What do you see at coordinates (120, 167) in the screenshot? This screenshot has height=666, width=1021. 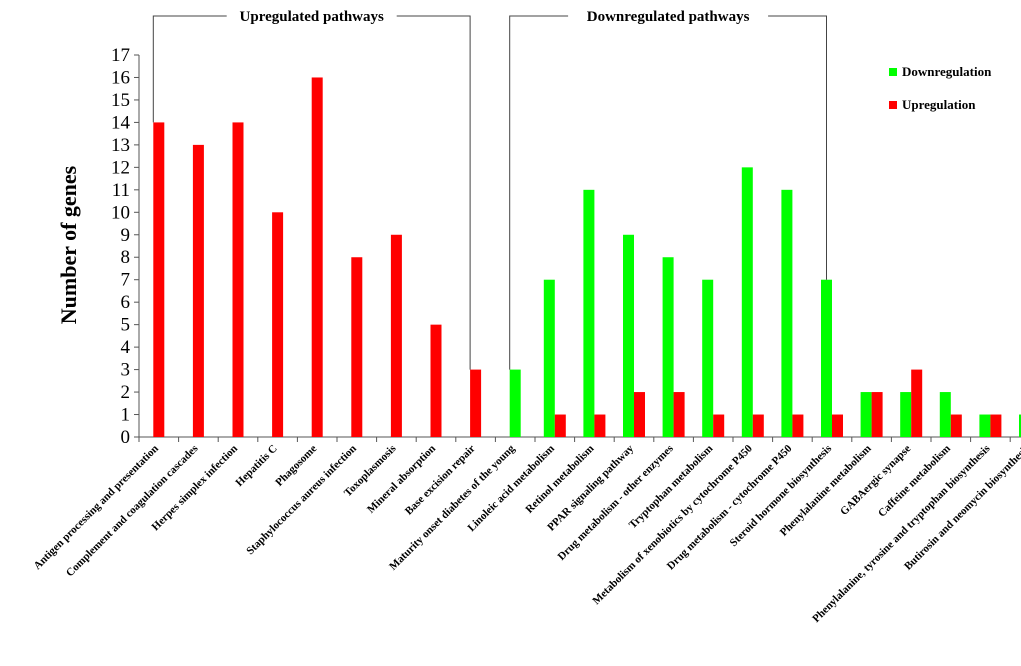 I see `y-tick-label: 12` at bounding box center [120, 167].